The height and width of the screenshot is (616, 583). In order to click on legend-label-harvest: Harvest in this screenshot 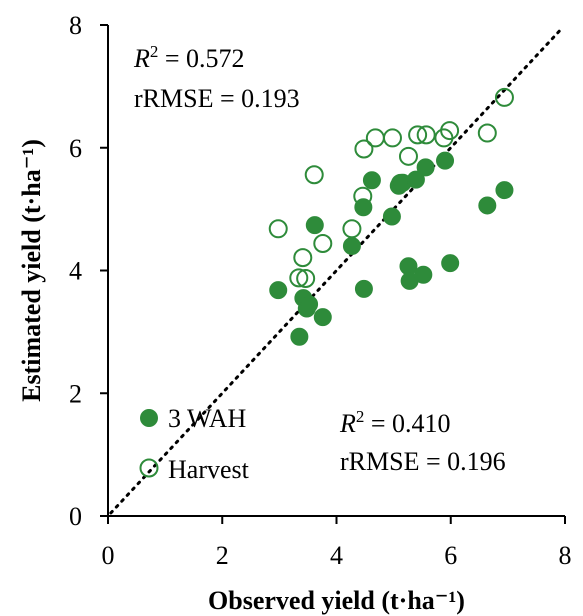, I will do `click(209, 469)`.